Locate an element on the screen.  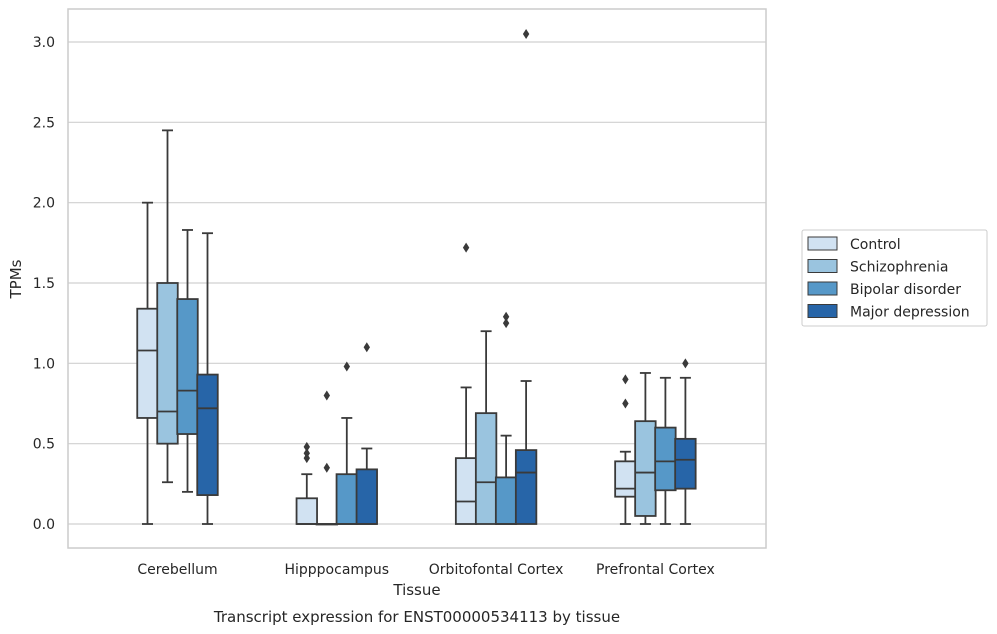
x-tick-label: Cerebellum is located at coordinates (177, 570).